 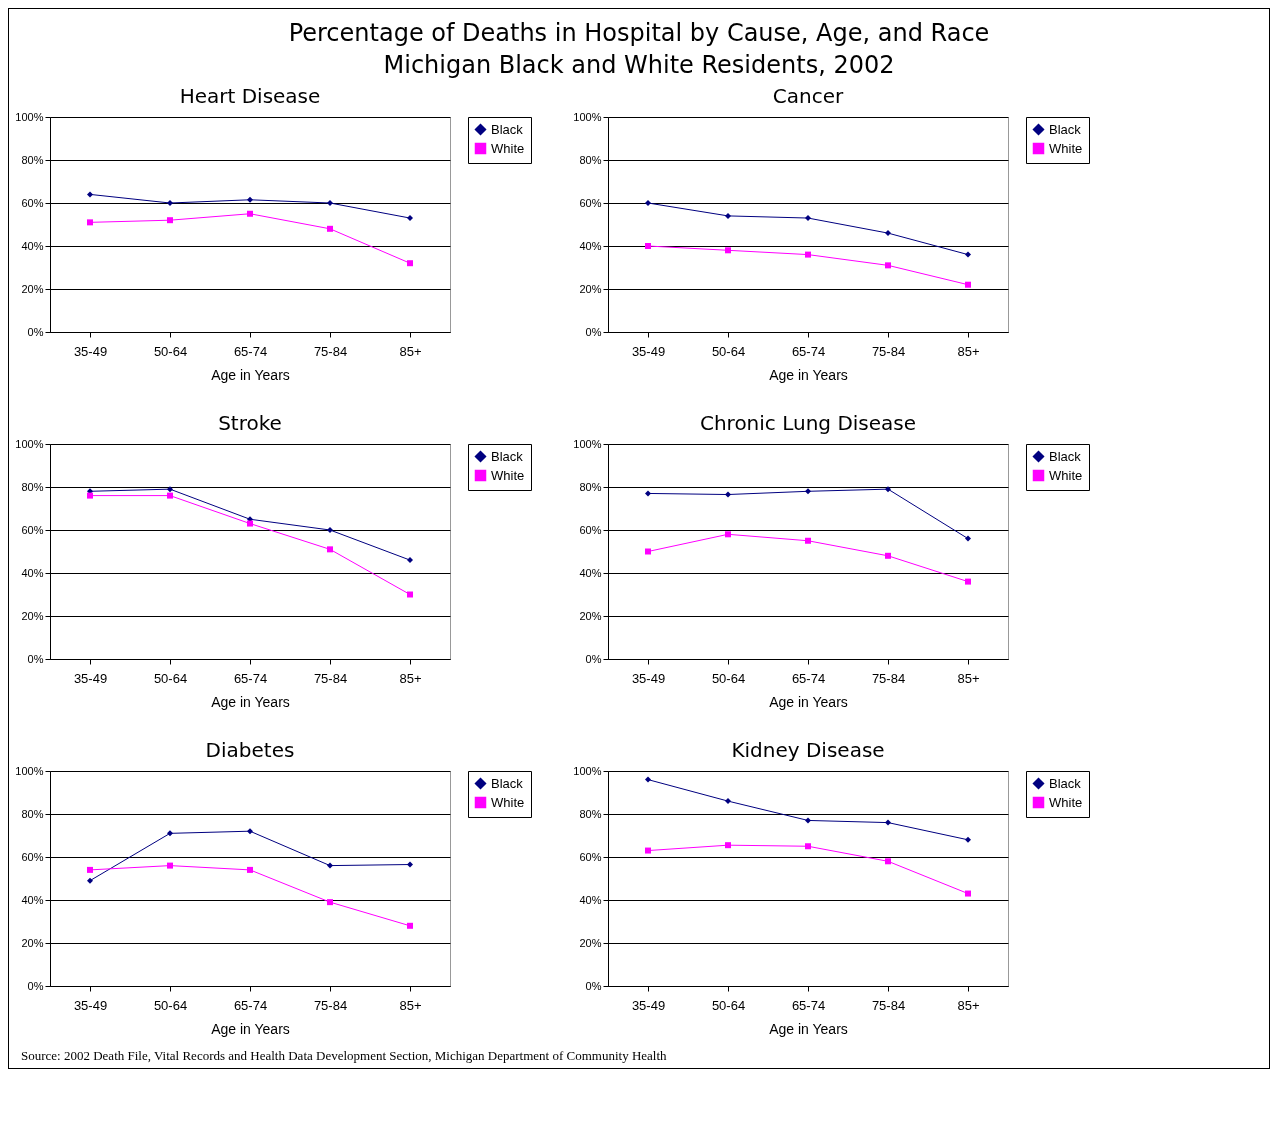 What do you see at coordinates (639, 65) in the screenshot?
I see `text: Michigan Black and White Residents, 2002` at bounding box center [639, 65].